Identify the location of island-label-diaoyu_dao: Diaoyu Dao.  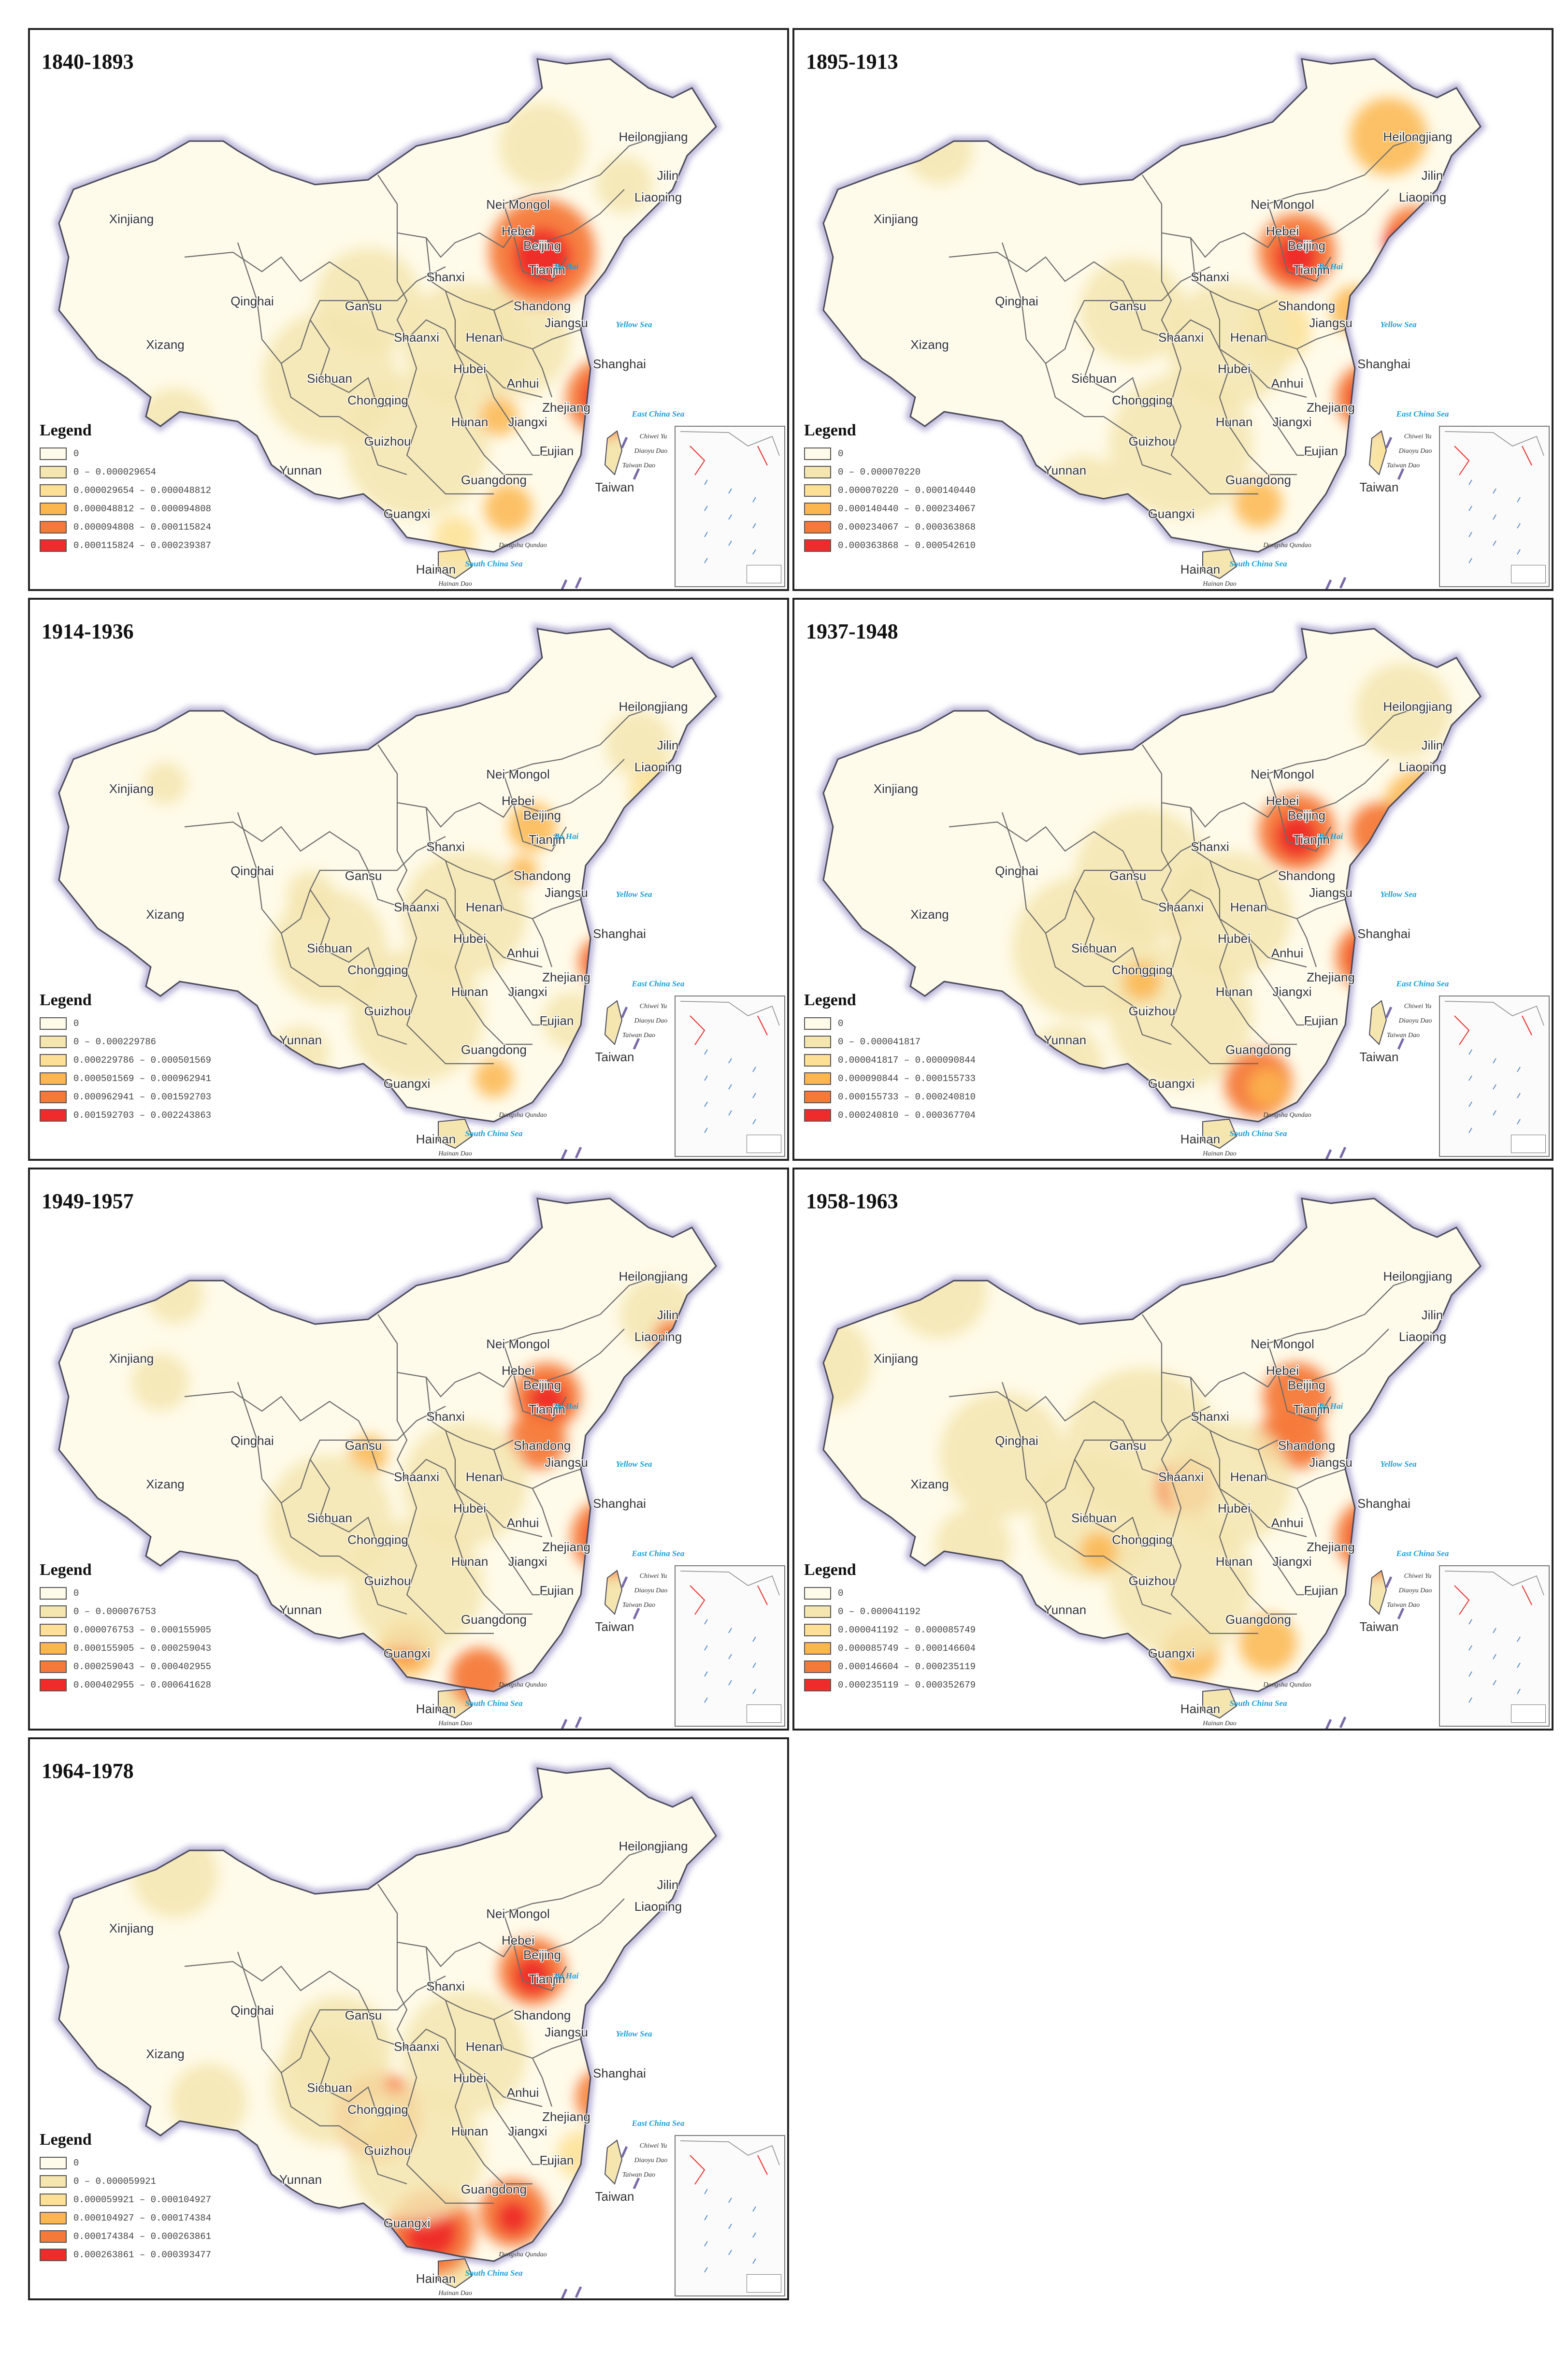
(651, 451).